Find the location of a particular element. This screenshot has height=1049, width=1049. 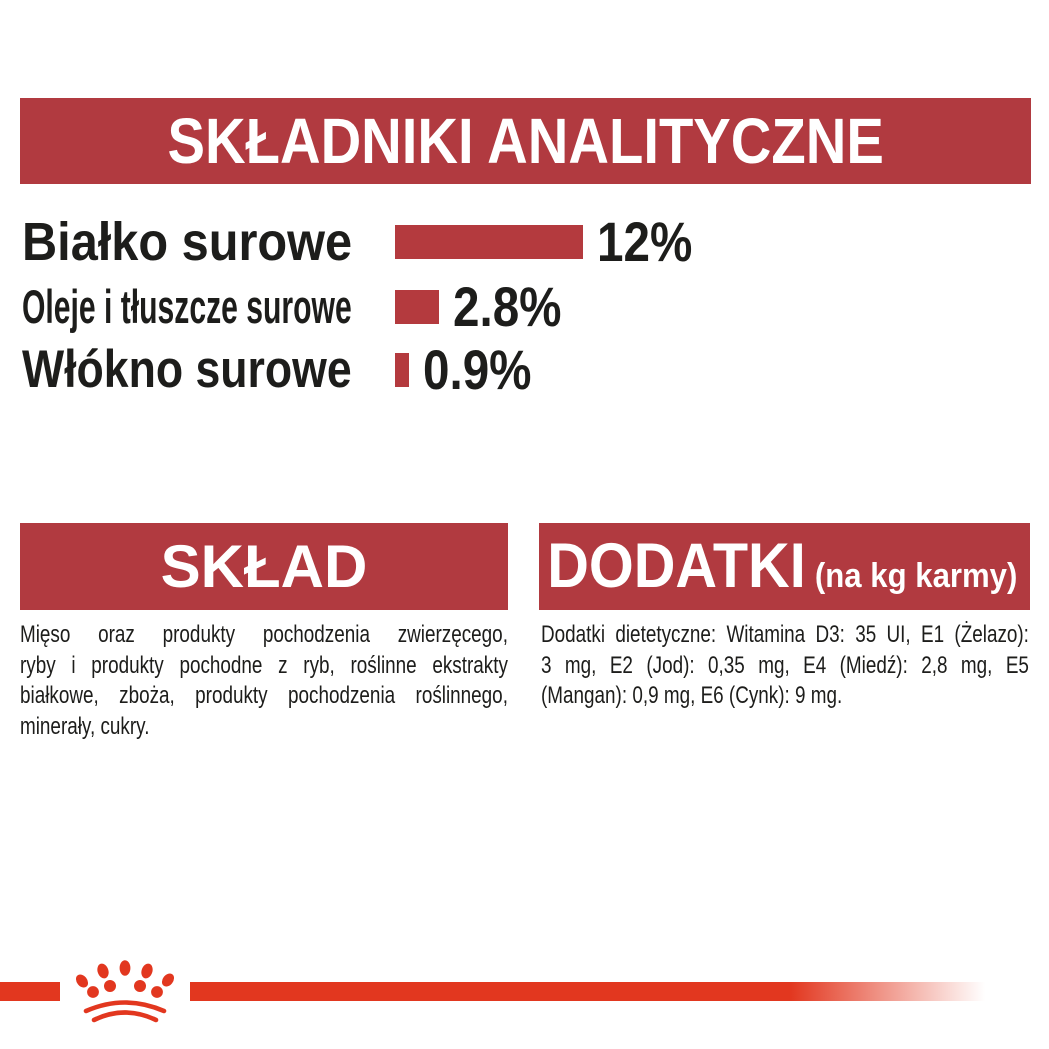

chart-row: Oleje i tłuszcze surowe 2.8% is located at coordinates (524, 306).